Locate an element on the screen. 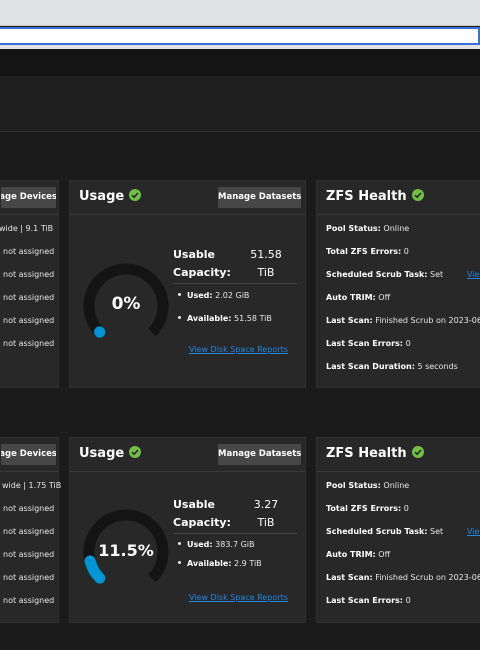 This screenshot has height=650, width=480. usable-capacity-value: 3.27 TiB is located at coordinates (266, 514).